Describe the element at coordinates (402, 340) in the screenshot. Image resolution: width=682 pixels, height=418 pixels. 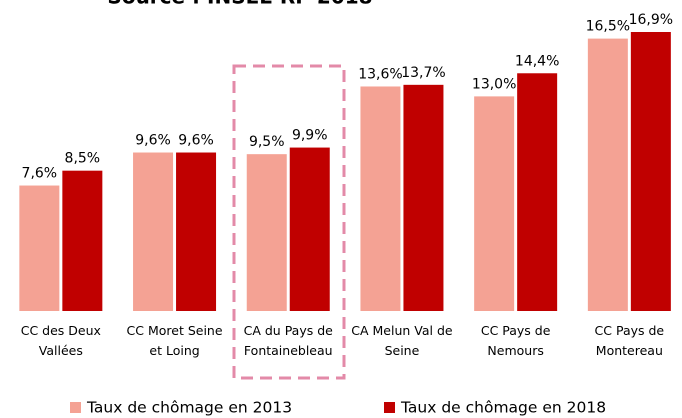
I see `x-tick-label: CA Melun Val de Seine` at that location.